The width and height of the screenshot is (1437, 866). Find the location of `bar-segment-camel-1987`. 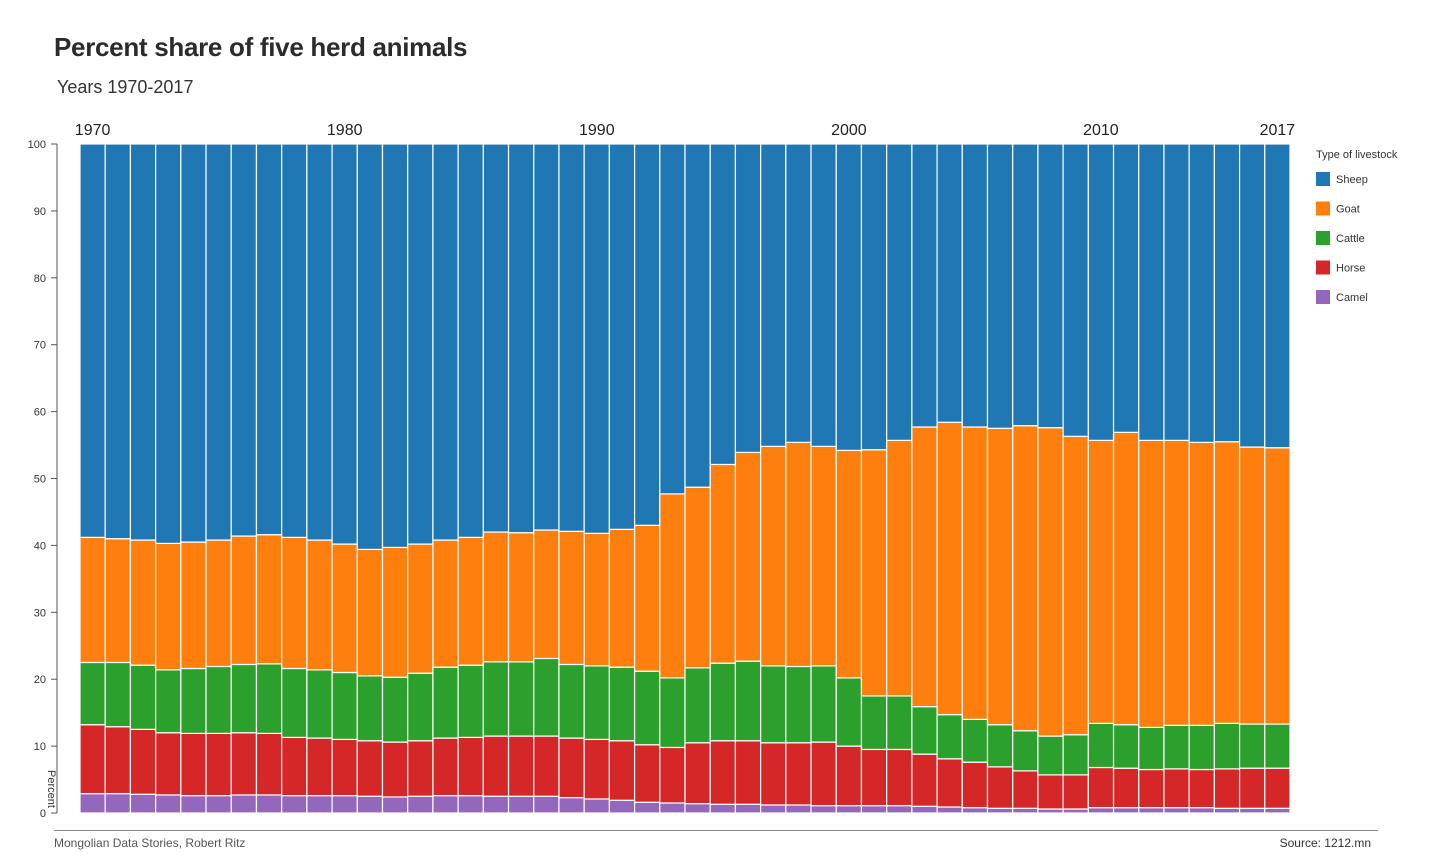

bar-segment-camel-1987 is located at coordinates (521, 804).